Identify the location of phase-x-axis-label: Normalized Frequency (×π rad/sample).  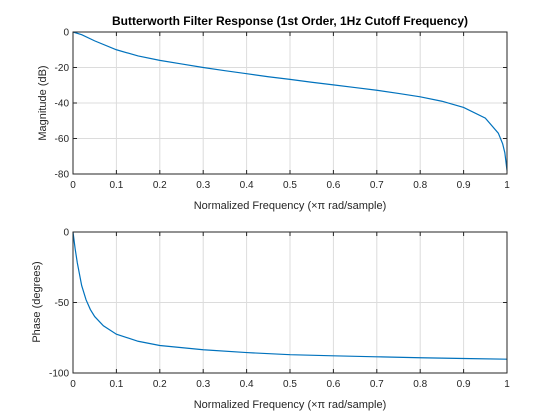
(290, 405).